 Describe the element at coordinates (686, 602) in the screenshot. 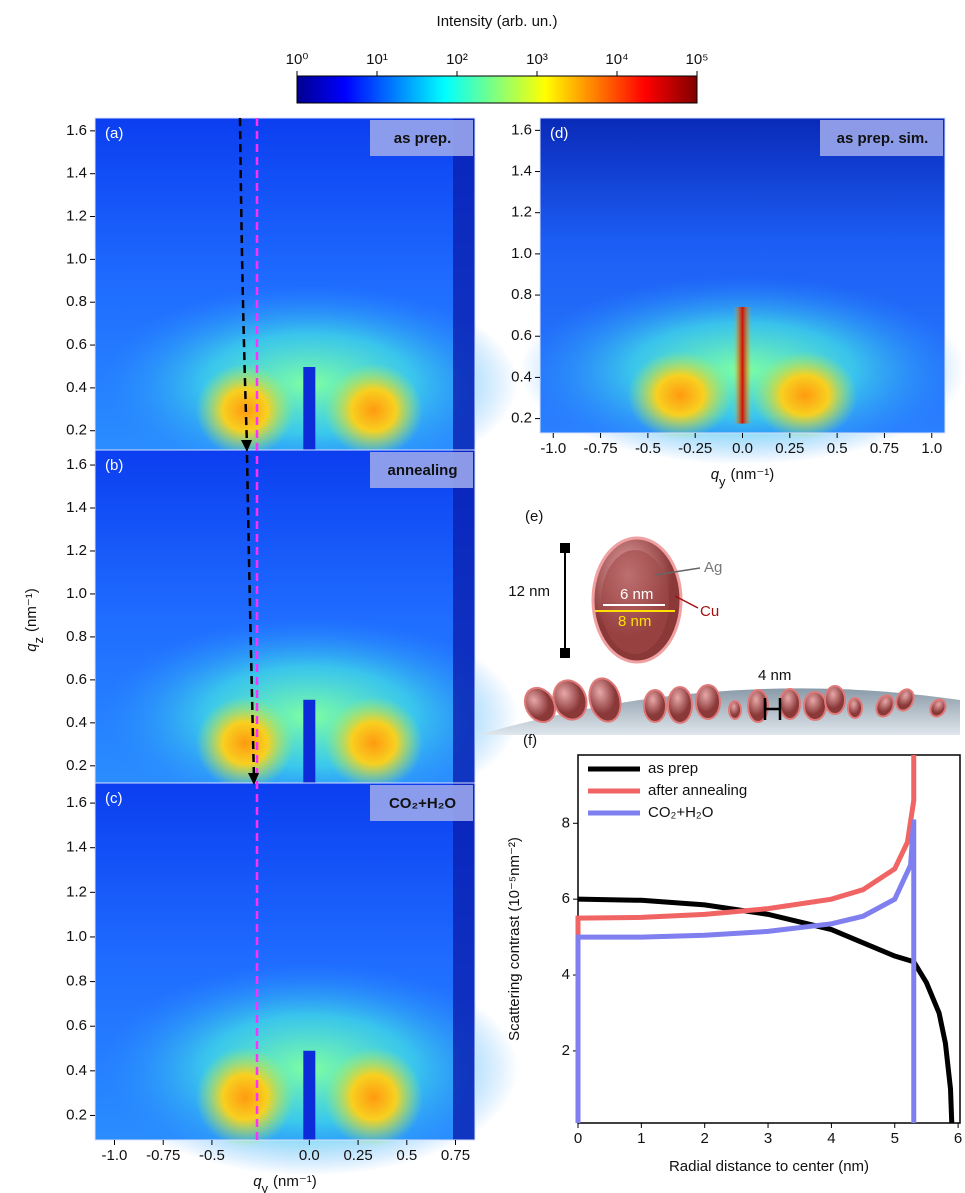

I see `leader` at that location.